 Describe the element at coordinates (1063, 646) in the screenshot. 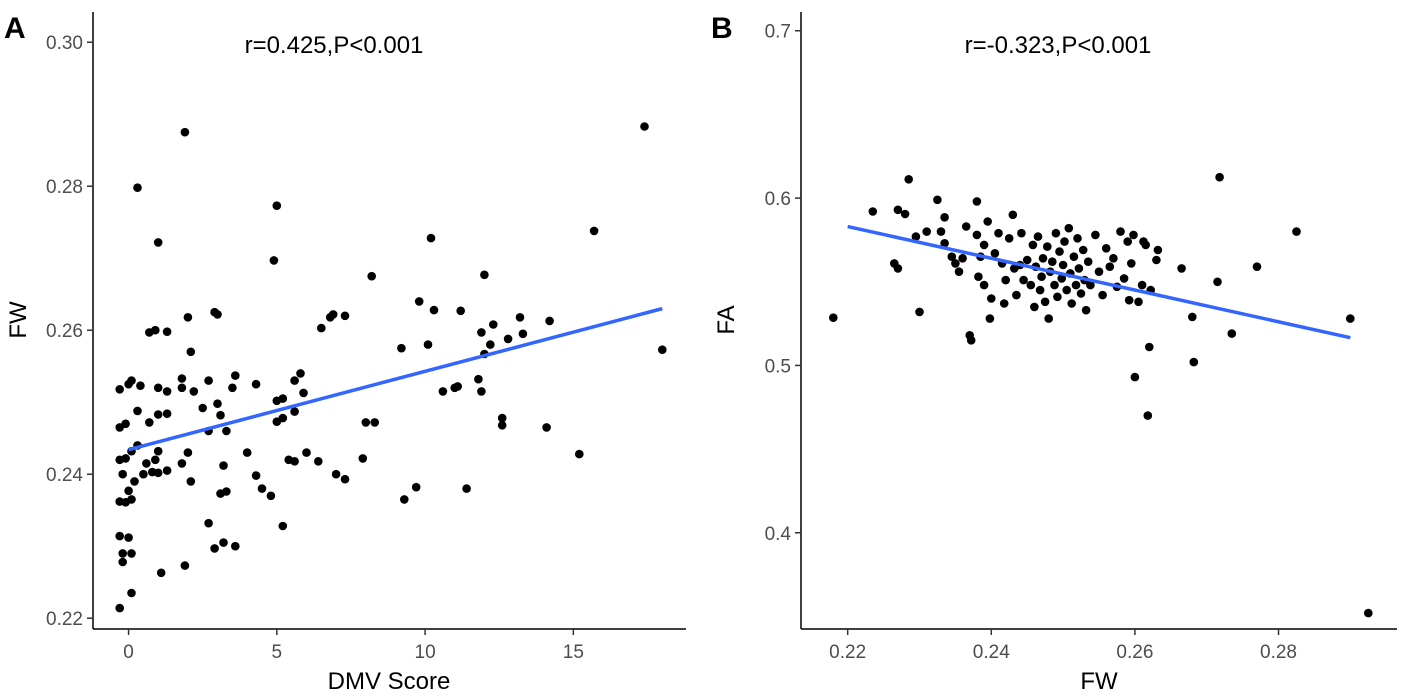

I see `panel-b-x-ticks: 0.22 0.24 0.26 0.28` at that location.